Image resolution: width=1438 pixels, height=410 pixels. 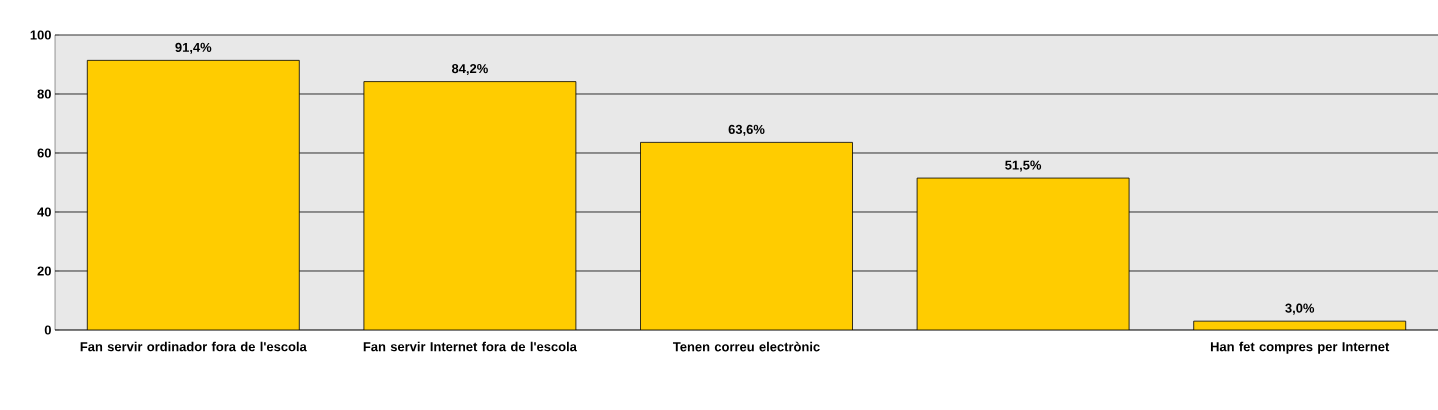 What do you see at coordinates (469, 70) in the screenshot?
I see `data-label: 84,2%` at bounding box center [469, 70].